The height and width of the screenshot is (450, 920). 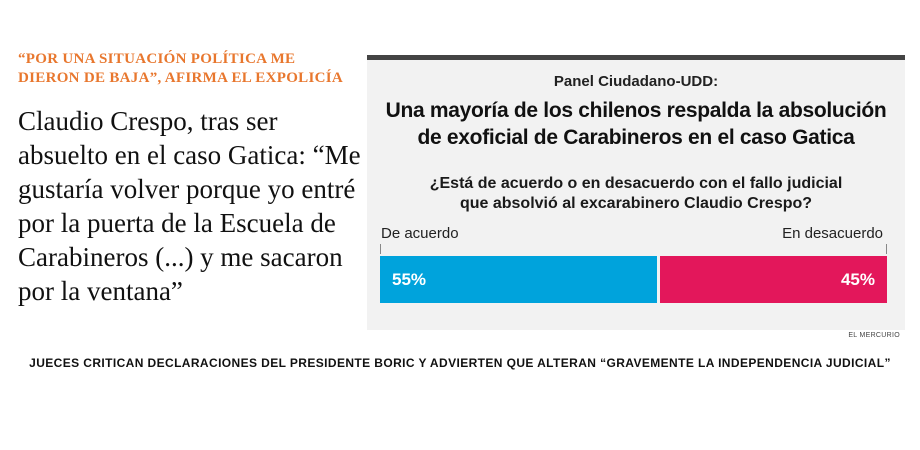 I want to click on bar-disagree-value: 45%, so click(x=857, y=279).